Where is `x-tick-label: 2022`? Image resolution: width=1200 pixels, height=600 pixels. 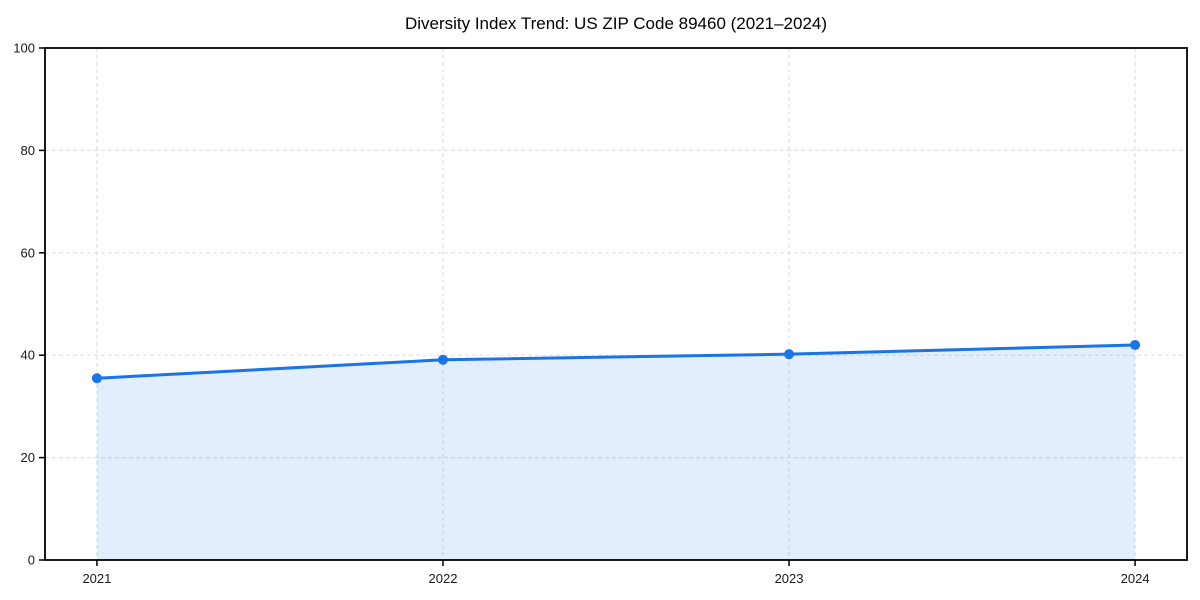
x-tick-label: 2022 is located at coordinates (443, 578).